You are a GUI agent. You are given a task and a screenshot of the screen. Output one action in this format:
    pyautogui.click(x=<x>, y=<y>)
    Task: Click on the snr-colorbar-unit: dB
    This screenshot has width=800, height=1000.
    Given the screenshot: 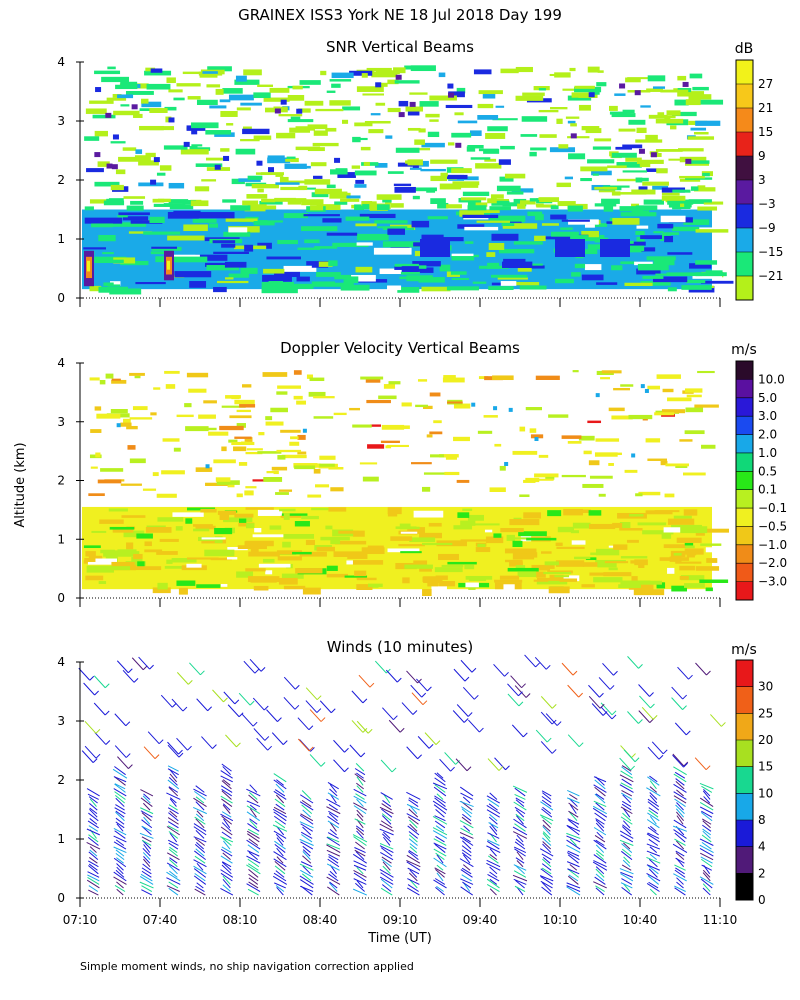 What is the action you would take?
    pyautogui.click(x=744, y=49)
    